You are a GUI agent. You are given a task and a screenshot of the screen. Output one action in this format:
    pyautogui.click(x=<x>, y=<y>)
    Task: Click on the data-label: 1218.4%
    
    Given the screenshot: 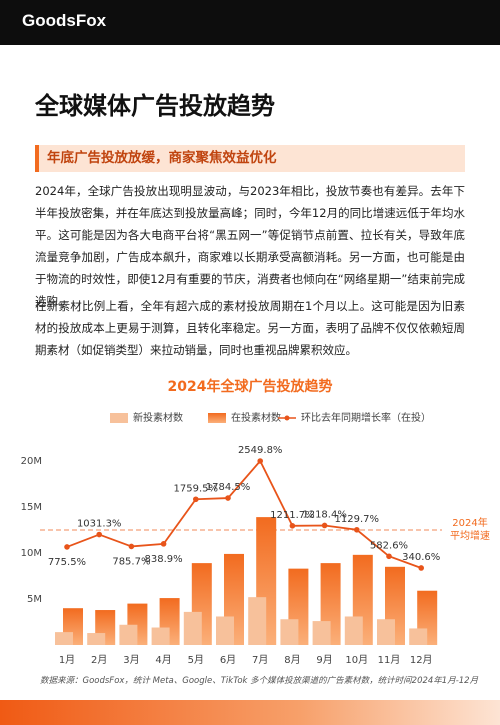 What is the action you would take?
    pyautogui.click(x=324, y=514)
    